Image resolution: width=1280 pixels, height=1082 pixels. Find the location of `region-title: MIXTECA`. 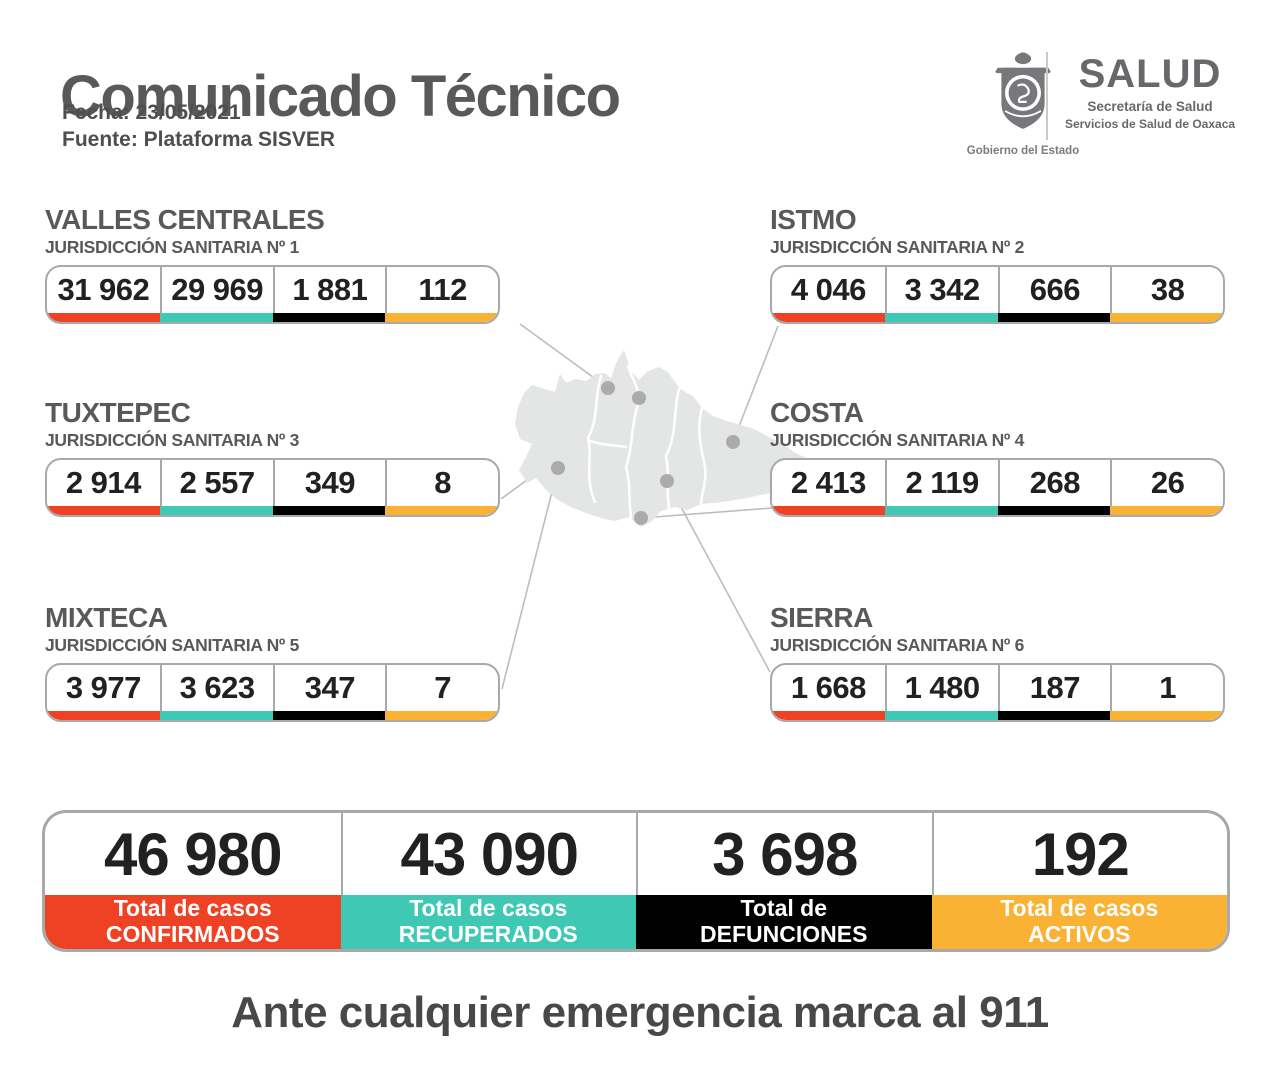

region-title: MIXTECA is located at coordinates (106, 617).